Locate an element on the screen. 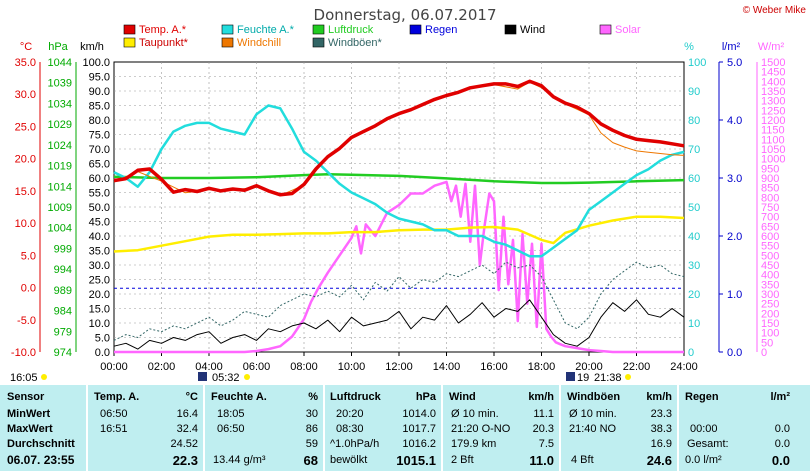  solar-tick-label: 0 is located at coordinates (764, 353).